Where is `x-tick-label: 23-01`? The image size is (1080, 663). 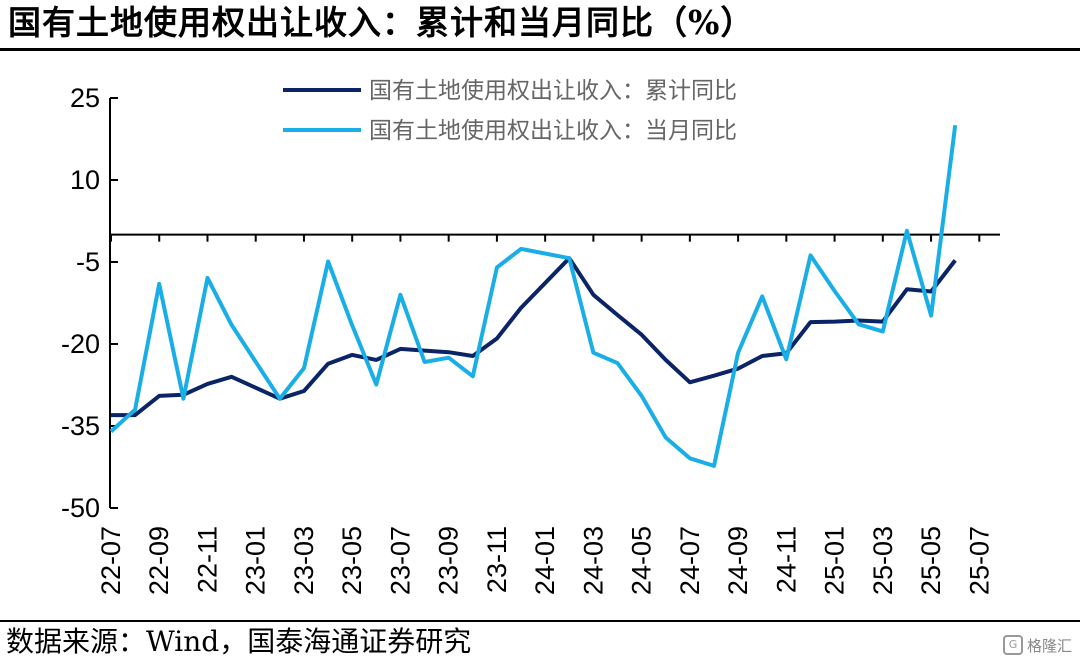 x-tick-label: 23-01 is located at coordinates (256, 560).